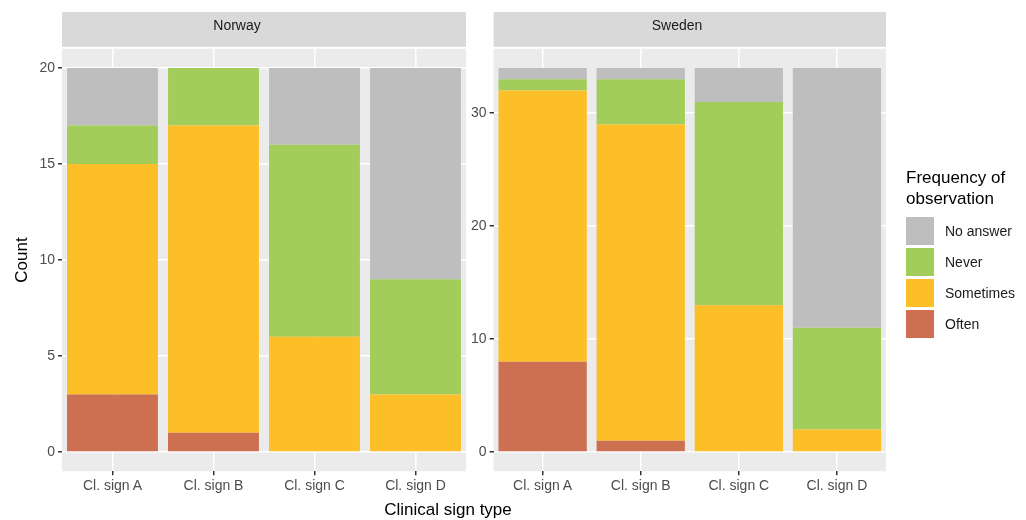 The width and height of the screenshot is (1026, 520). I want to click on y-tick-label: 5, so click(51, 354).